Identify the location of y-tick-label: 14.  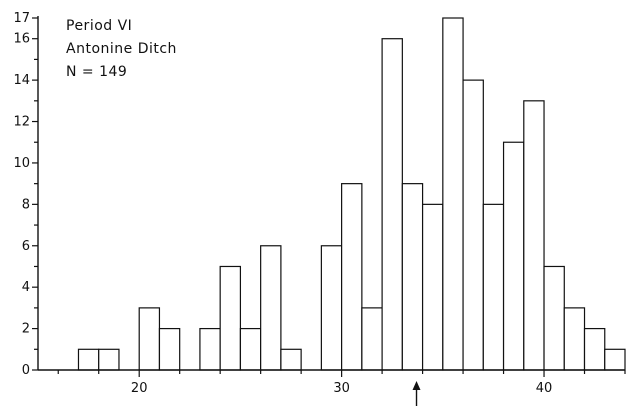
(21, 80).